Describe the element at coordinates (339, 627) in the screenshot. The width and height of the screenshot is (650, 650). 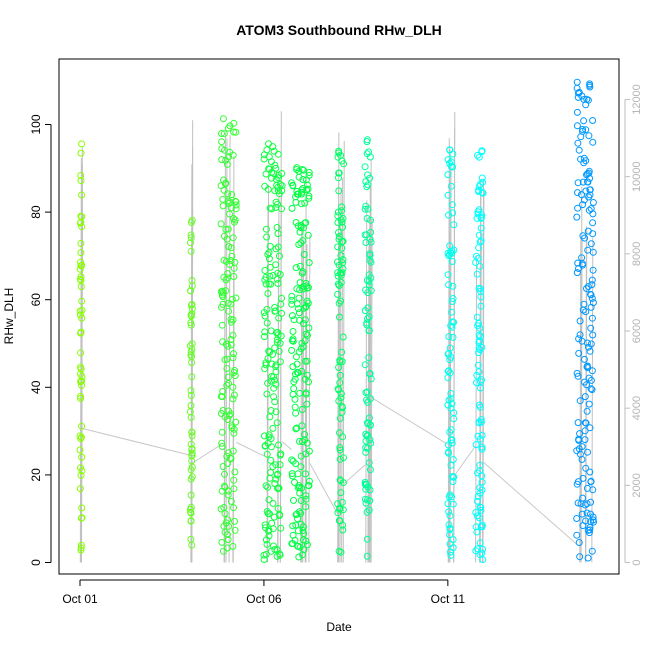
I see `x-axis-label: Date` at that location.